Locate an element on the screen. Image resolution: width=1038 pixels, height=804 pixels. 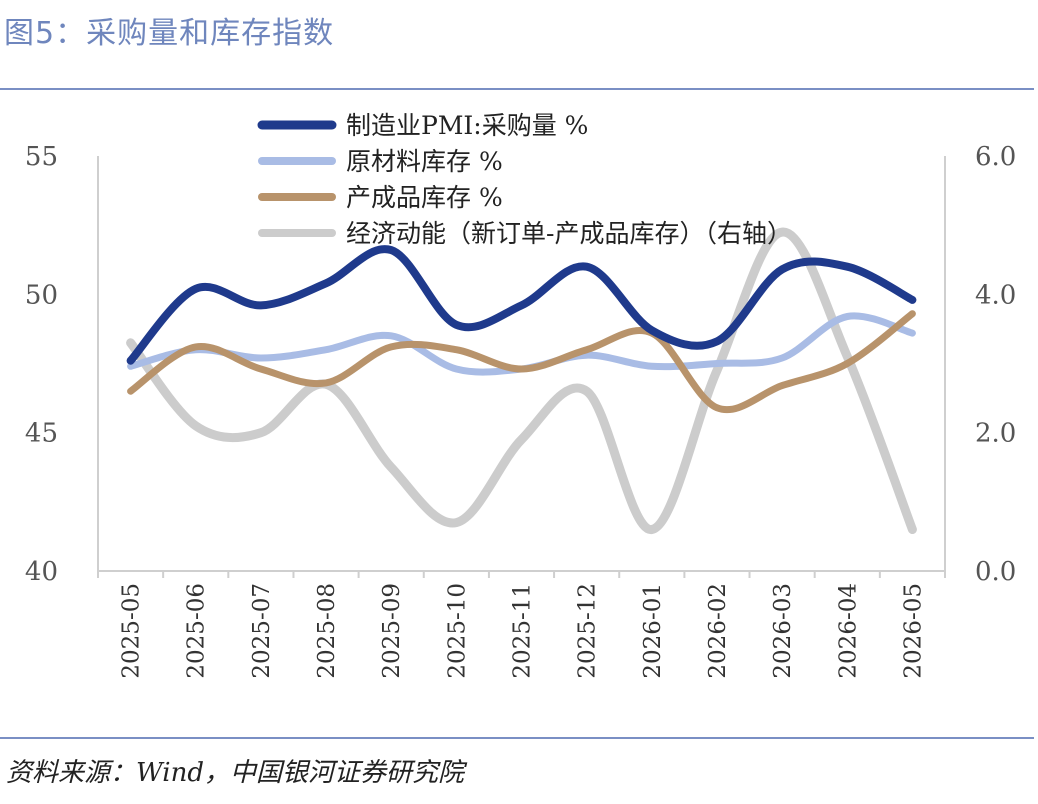
series-line-pmi-purchase is located at coordinates (521, 305).